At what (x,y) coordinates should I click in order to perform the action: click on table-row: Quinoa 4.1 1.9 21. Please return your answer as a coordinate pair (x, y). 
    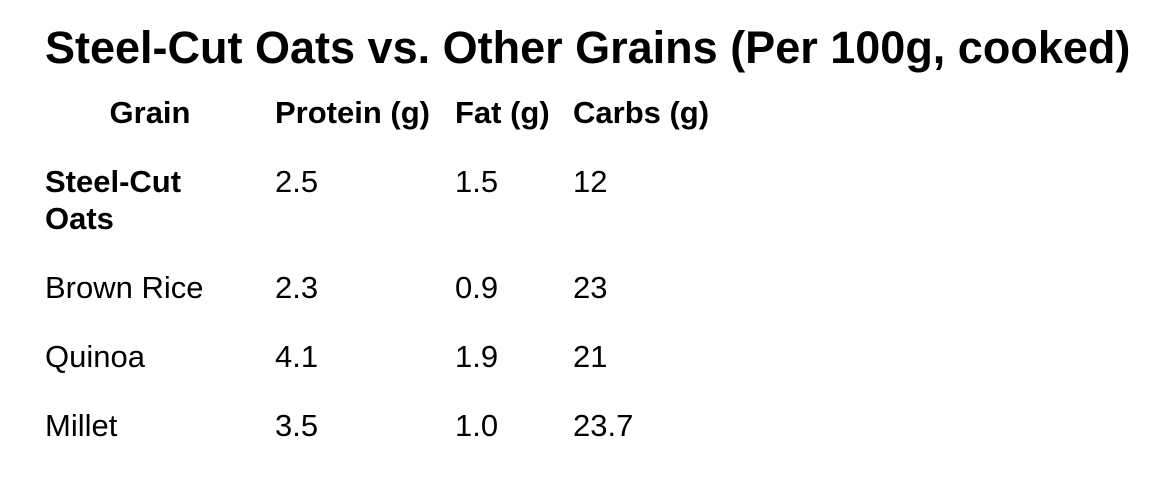
    Looking at the image, I should click on (587, 356).